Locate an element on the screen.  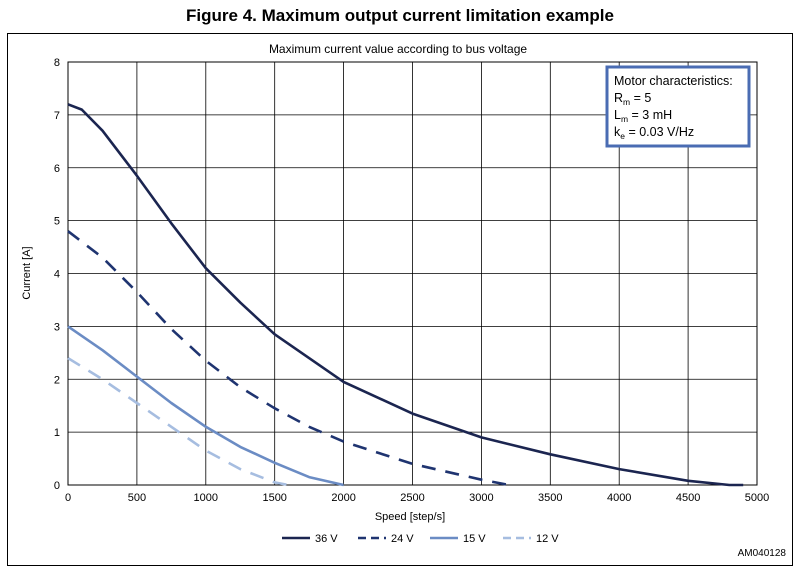
legend-label: 24 V is located at coordinates (402, 539).